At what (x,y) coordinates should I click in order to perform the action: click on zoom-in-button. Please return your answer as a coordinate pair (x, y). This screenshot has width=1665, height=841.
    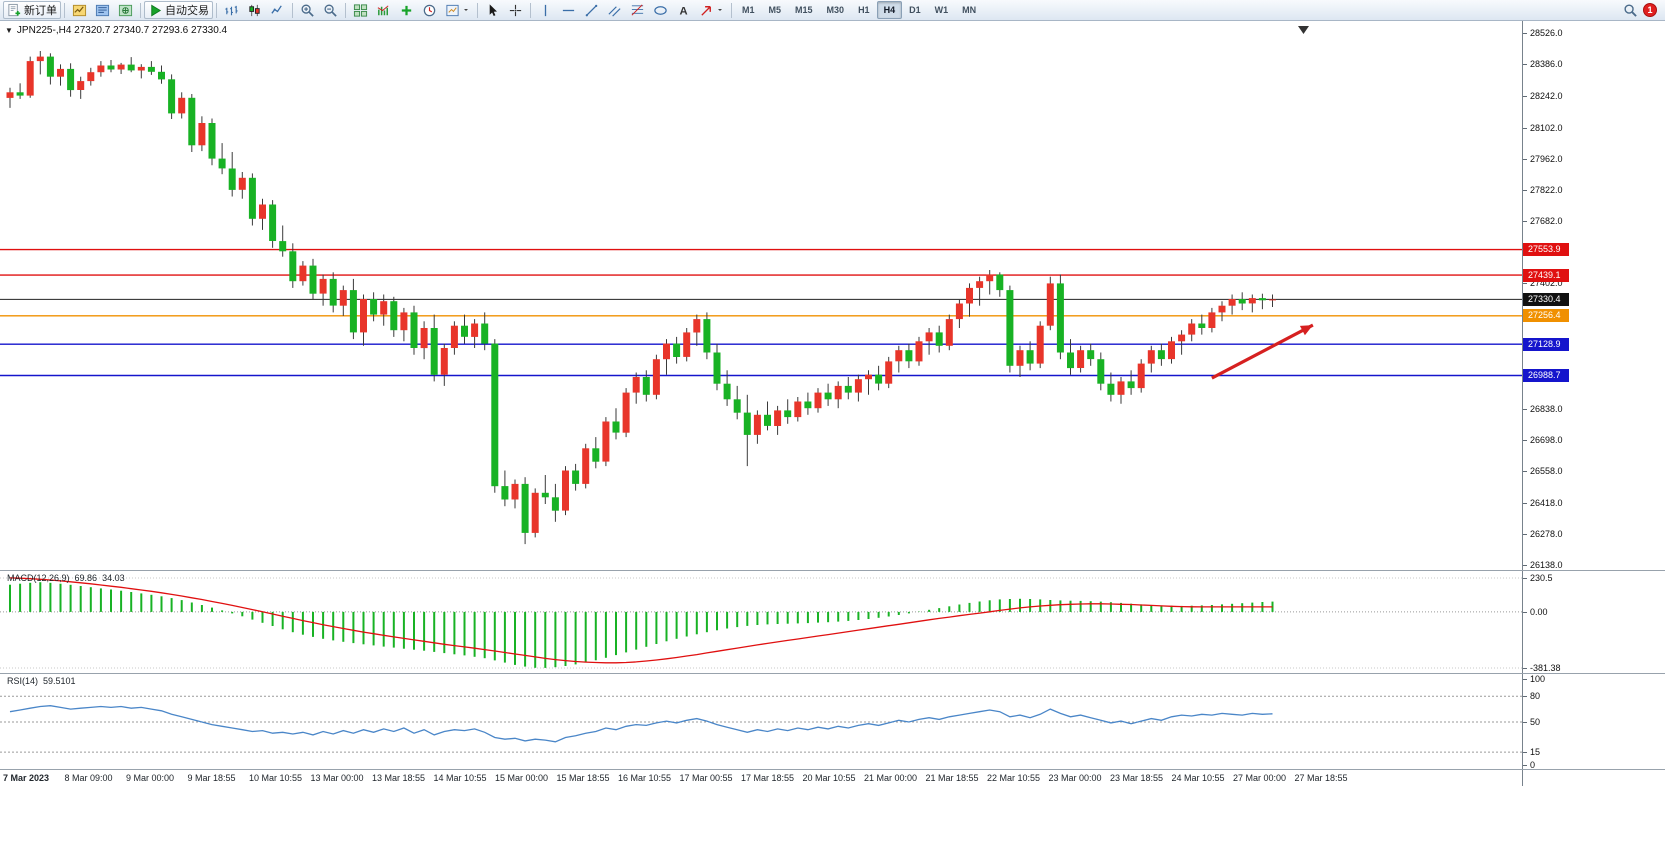
    Looking at the image, I should click on (307, 10).